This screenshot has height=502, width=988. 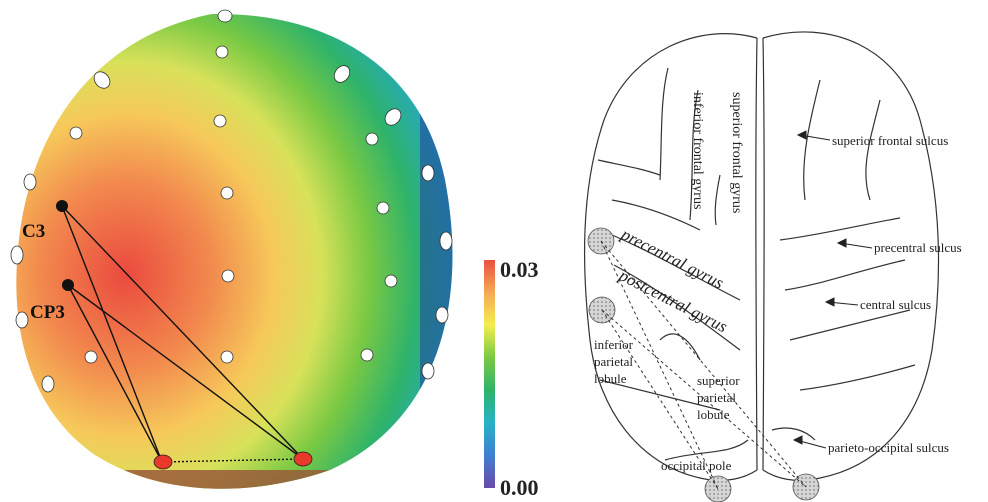 I want to click on brain-connections, so click(x=703, y=365).